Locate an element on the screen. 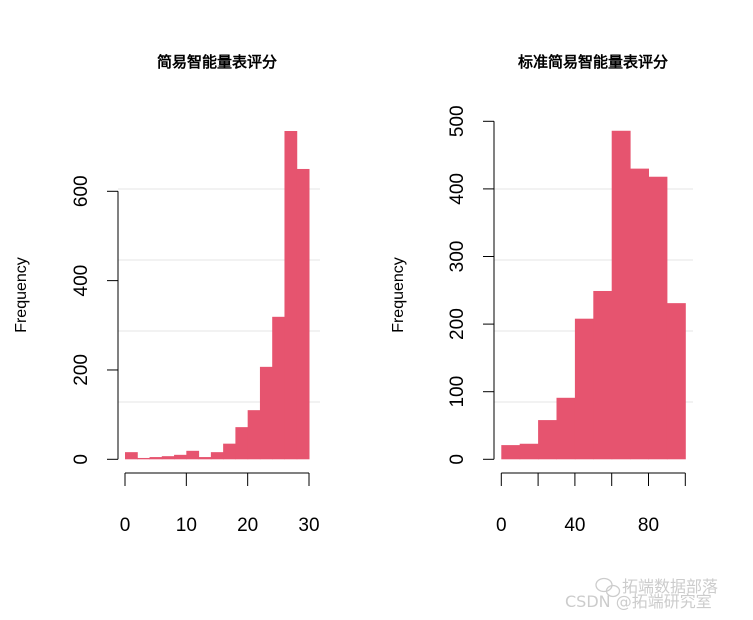  watermark-line2: CSDN @拓端研究室 is located at coordinates (638, 601).